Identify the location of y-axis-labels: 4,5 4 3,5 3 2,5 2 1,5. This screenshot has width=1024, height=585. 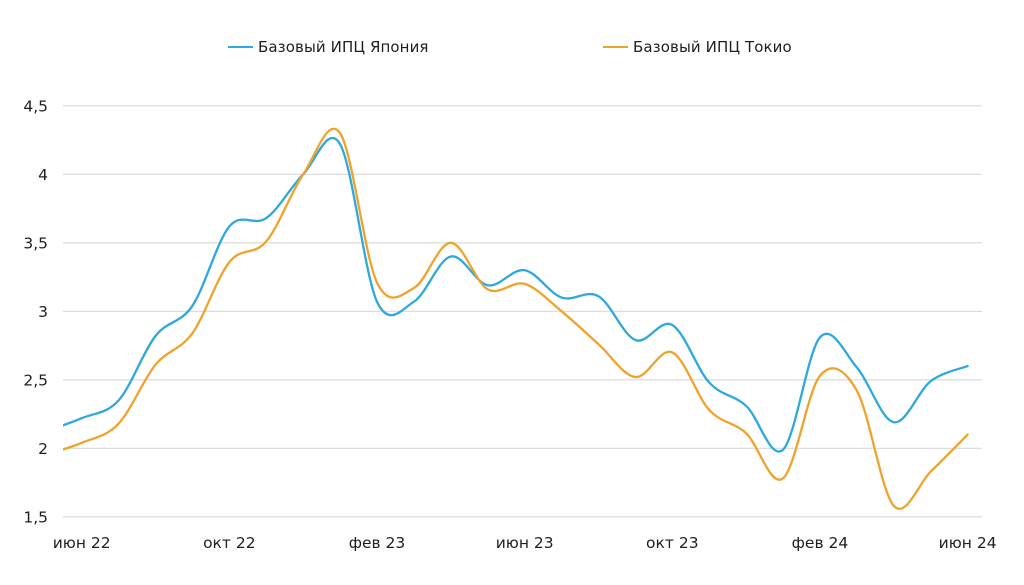
(35, 311).